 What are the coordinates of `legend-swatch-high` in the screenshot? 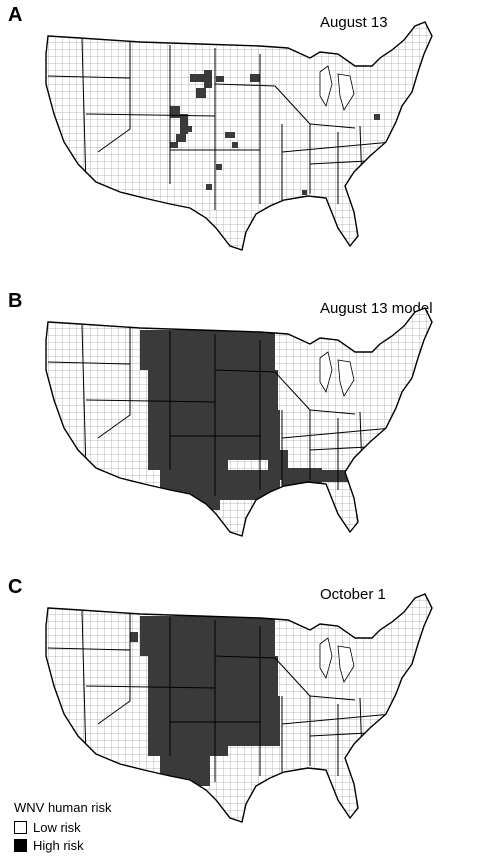 It's located at (20, 845).